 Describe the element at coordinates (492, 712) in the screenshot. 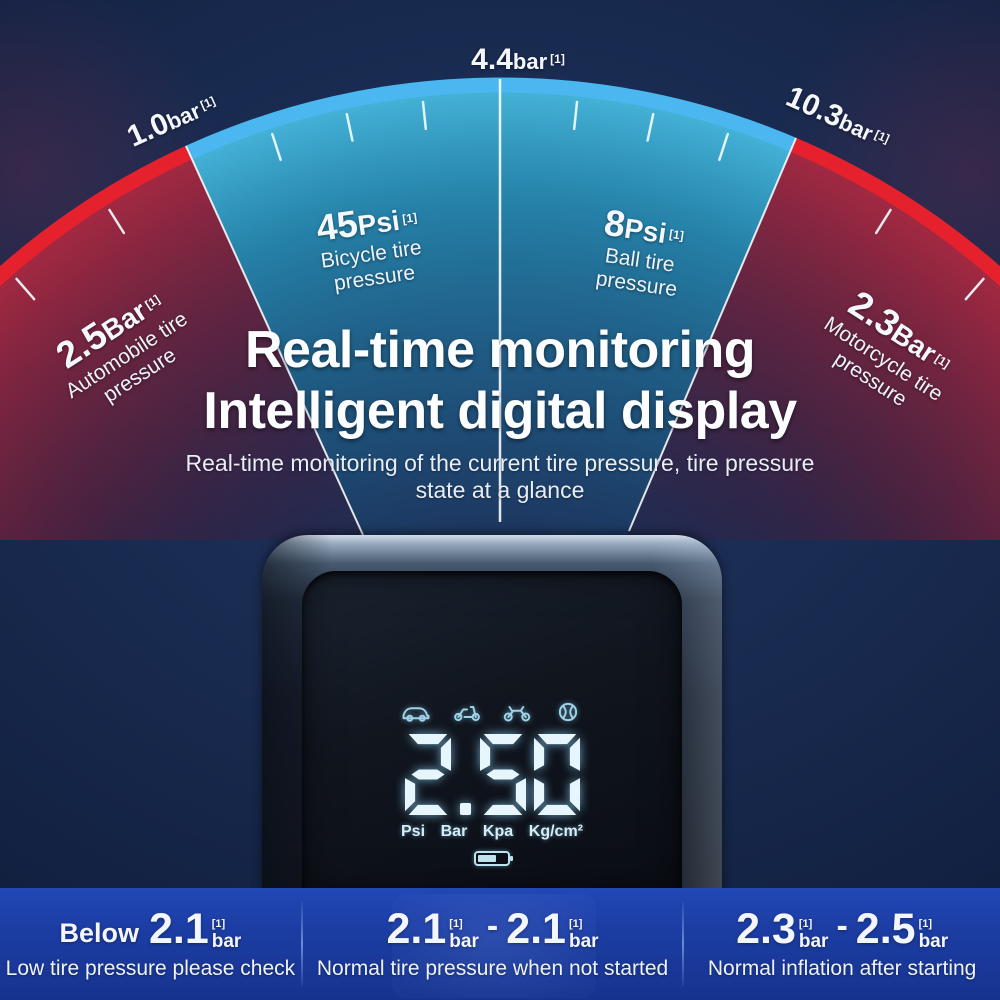

I see `mode-icons-row` at that location.